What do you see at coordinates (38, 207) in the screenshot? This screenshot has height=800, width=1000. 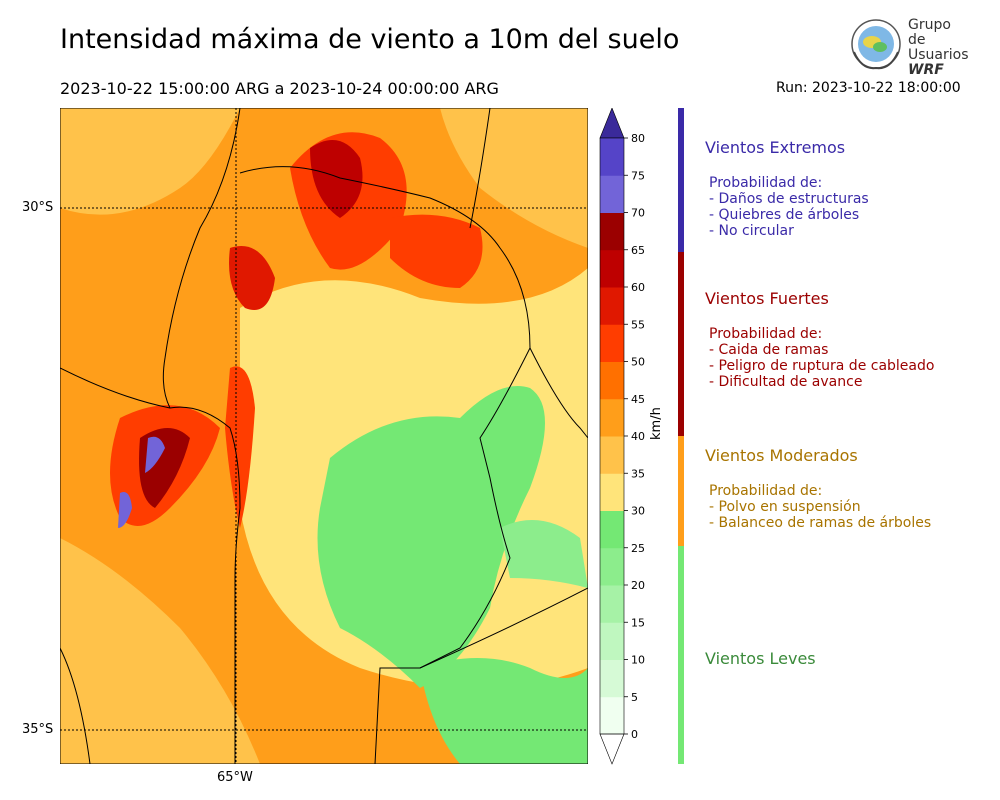 I see `lat-label-30s: 30°S` at bounding box center [38, 207].